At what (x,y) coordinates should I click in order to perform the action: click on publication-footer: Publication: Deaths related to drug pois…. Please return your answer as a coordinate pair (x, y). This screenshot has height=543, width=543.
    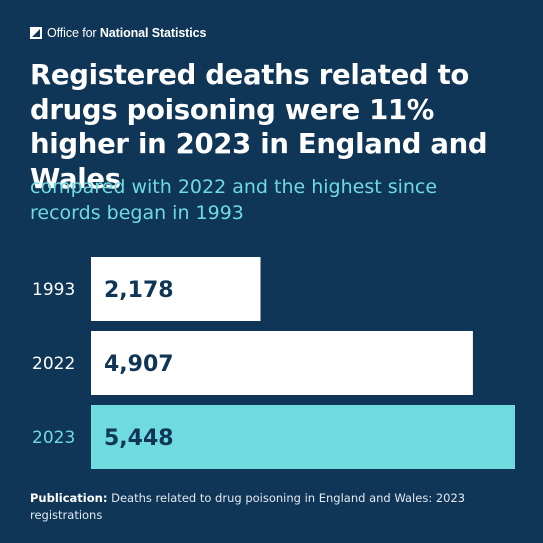
    Looking at the image, I should click on (270, 507).